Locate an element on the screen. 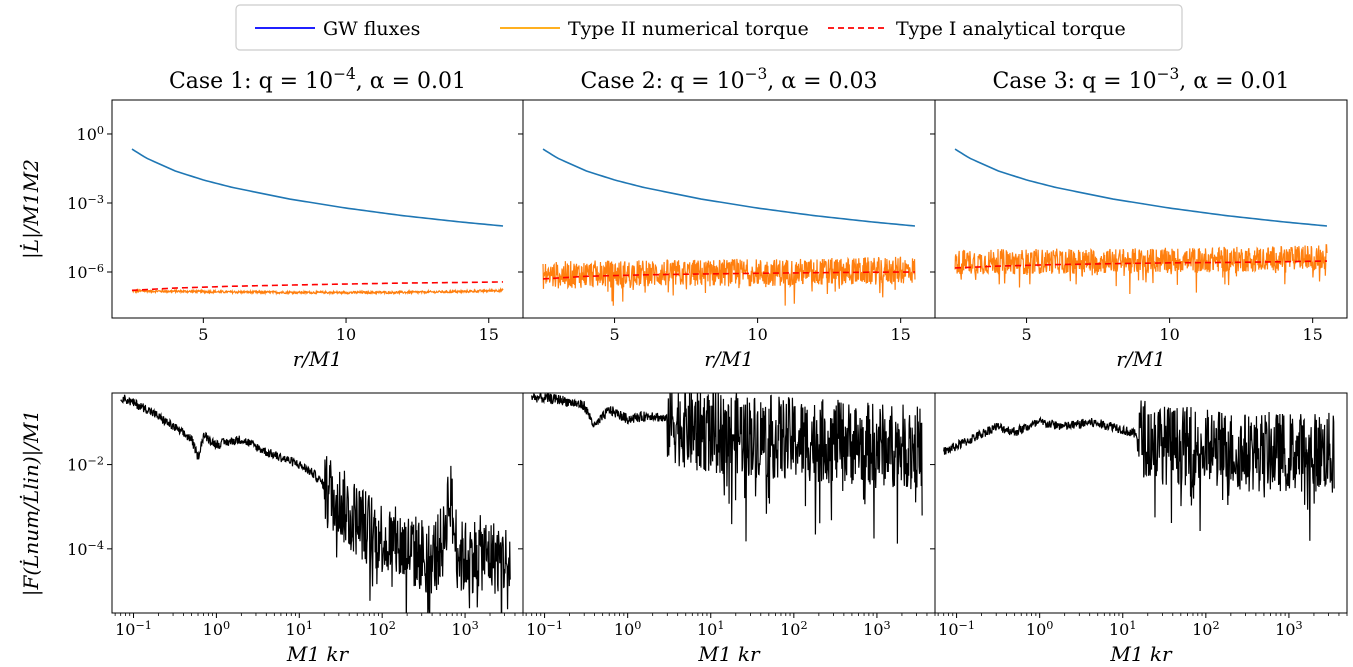 Image resolution: width=1353 pixels, height=667 pixels. y-axis-label: |F(L̇num/L̇lin)|/M1 is located at coordinates (31, 503).